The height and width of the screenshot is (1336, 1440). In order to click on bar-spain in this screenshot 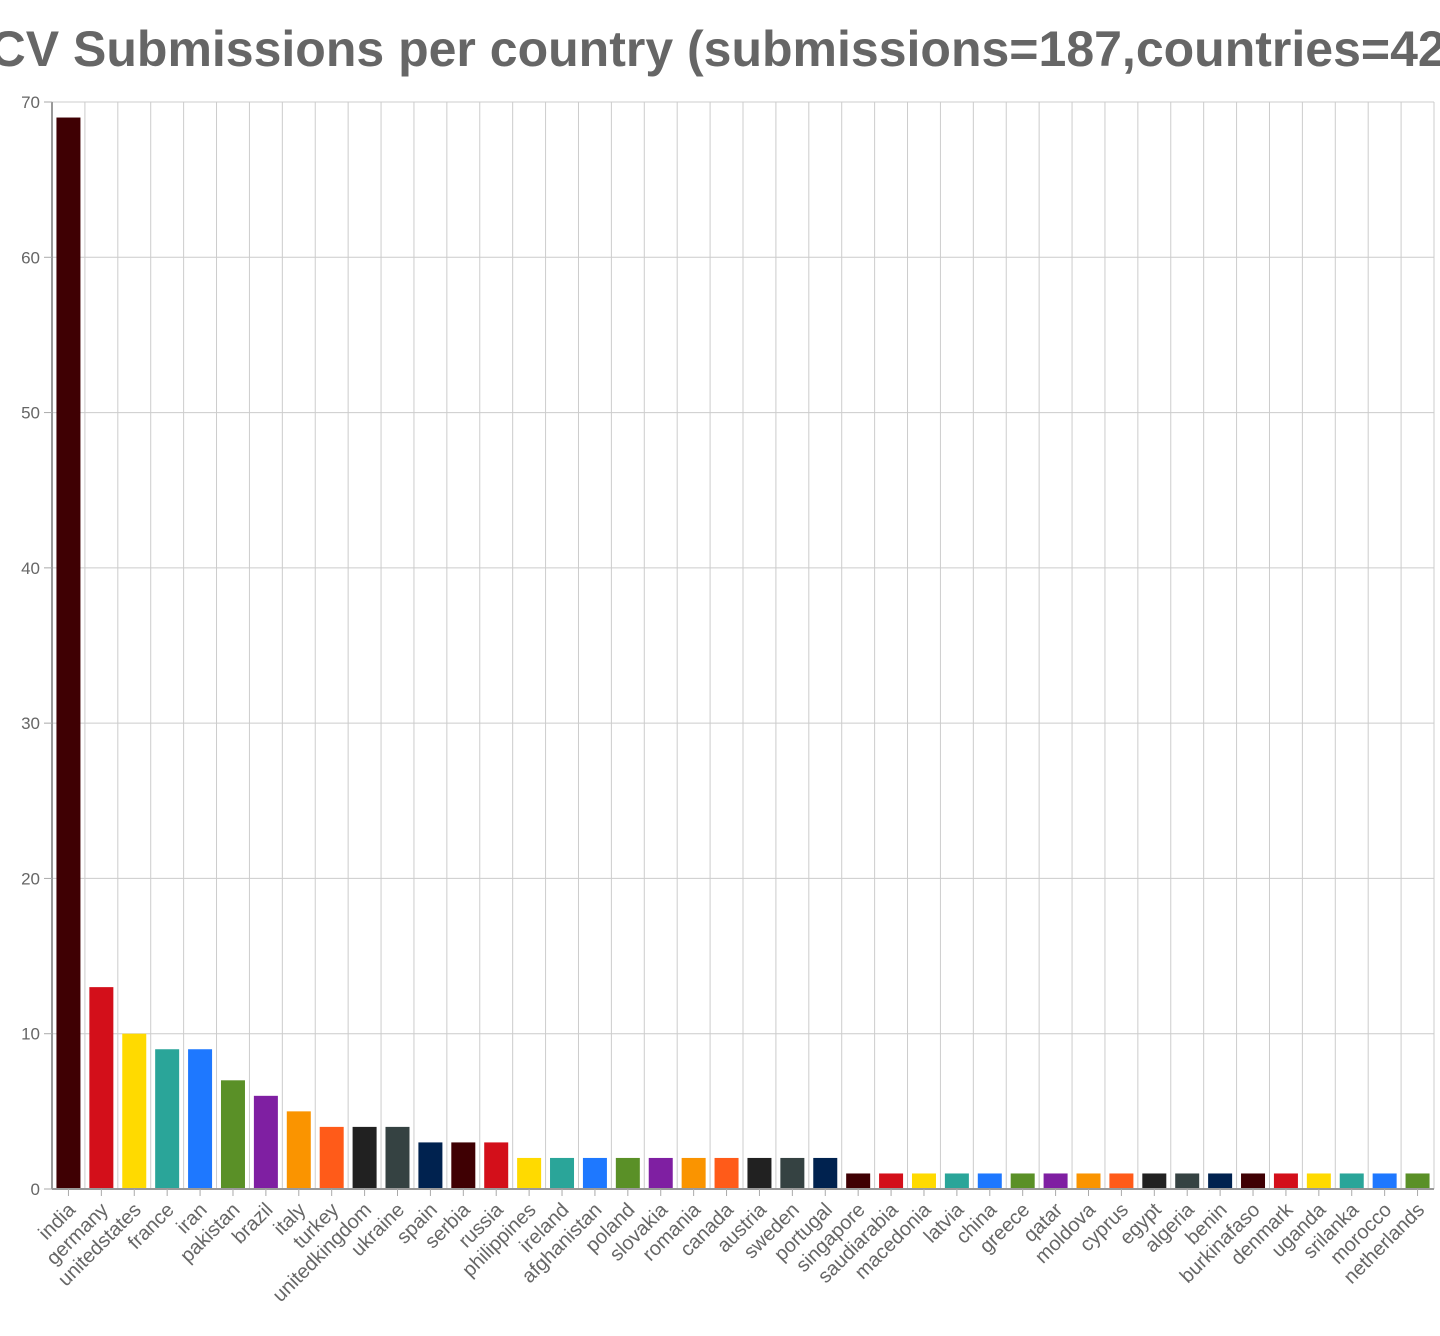, I will do `click(430, 1165)`.